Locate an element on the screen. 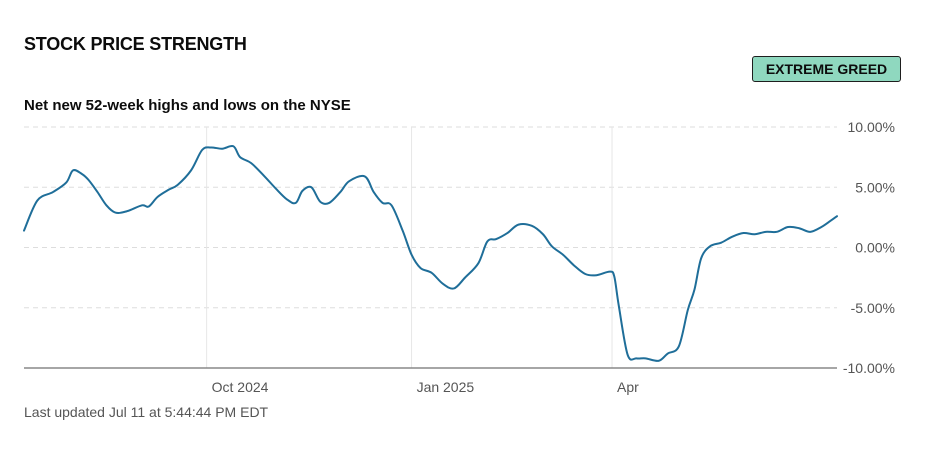  y-tick-label: 0.00% is located at coordinates (875, 248).